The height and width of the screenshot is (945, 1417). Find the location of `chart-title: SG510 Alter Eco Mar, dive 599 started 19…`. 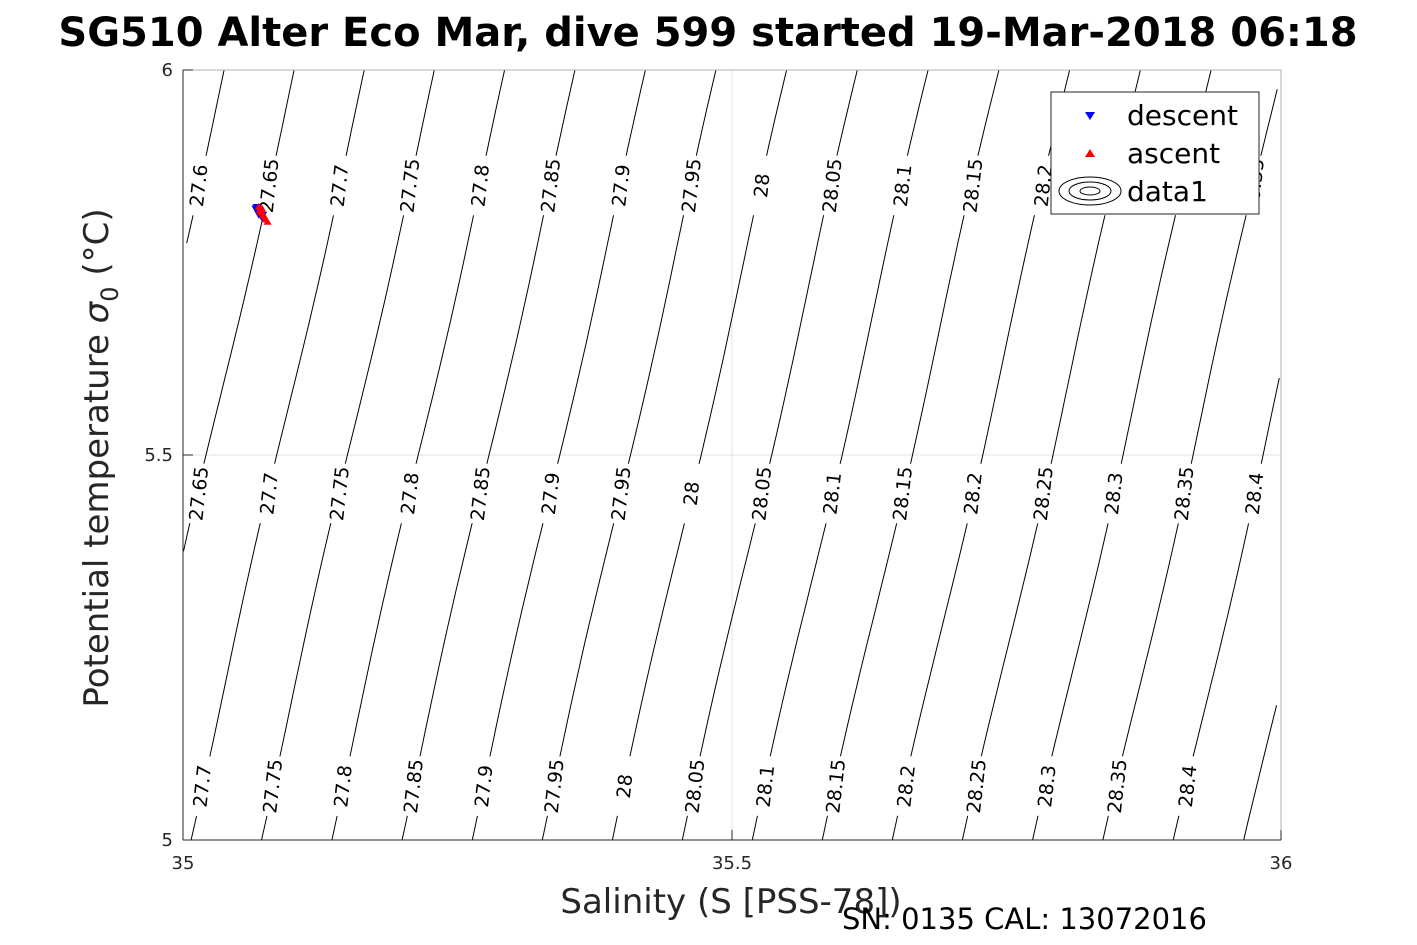

chart-title: SG510 Alter Eco Mar, dive 599 started 19… is located at coordinates (707, 33).